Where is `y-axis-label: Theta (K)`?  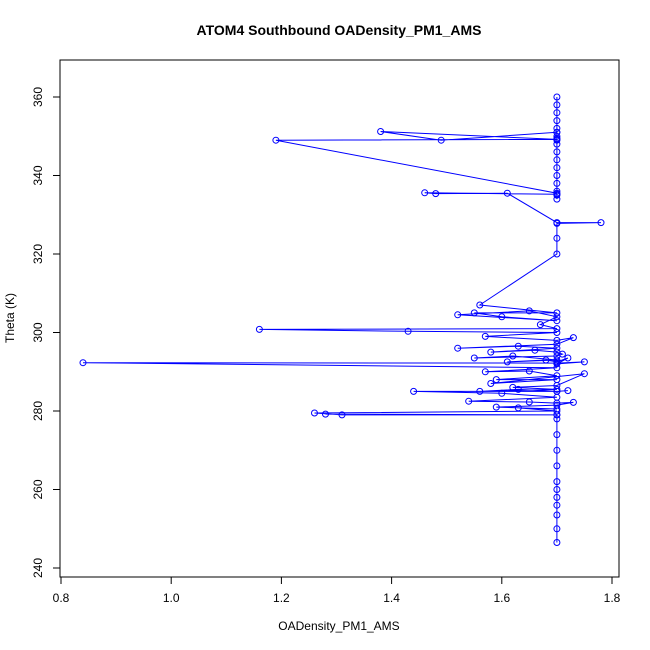 y-axis-label: Theta (K) is located at coordinates (10, 318).